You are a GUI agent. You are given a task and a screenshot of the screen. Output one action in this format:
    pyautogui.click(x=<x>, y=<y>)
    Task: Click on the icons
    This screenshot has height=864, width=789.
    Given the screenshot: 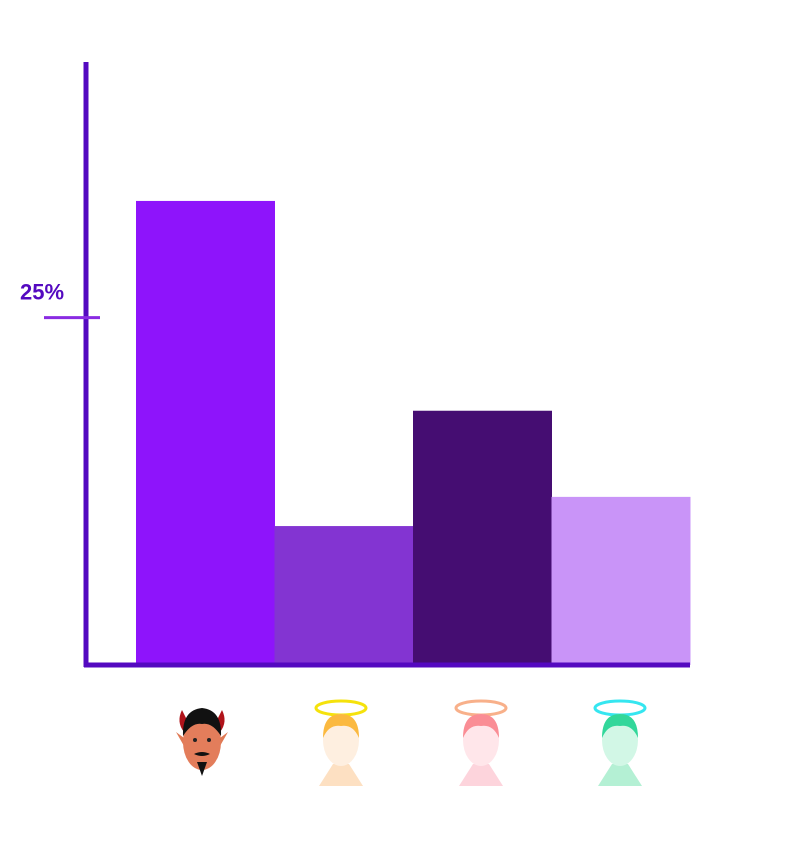 What is the action you would take?
    pyautogui.click(x=411, y=742)
    